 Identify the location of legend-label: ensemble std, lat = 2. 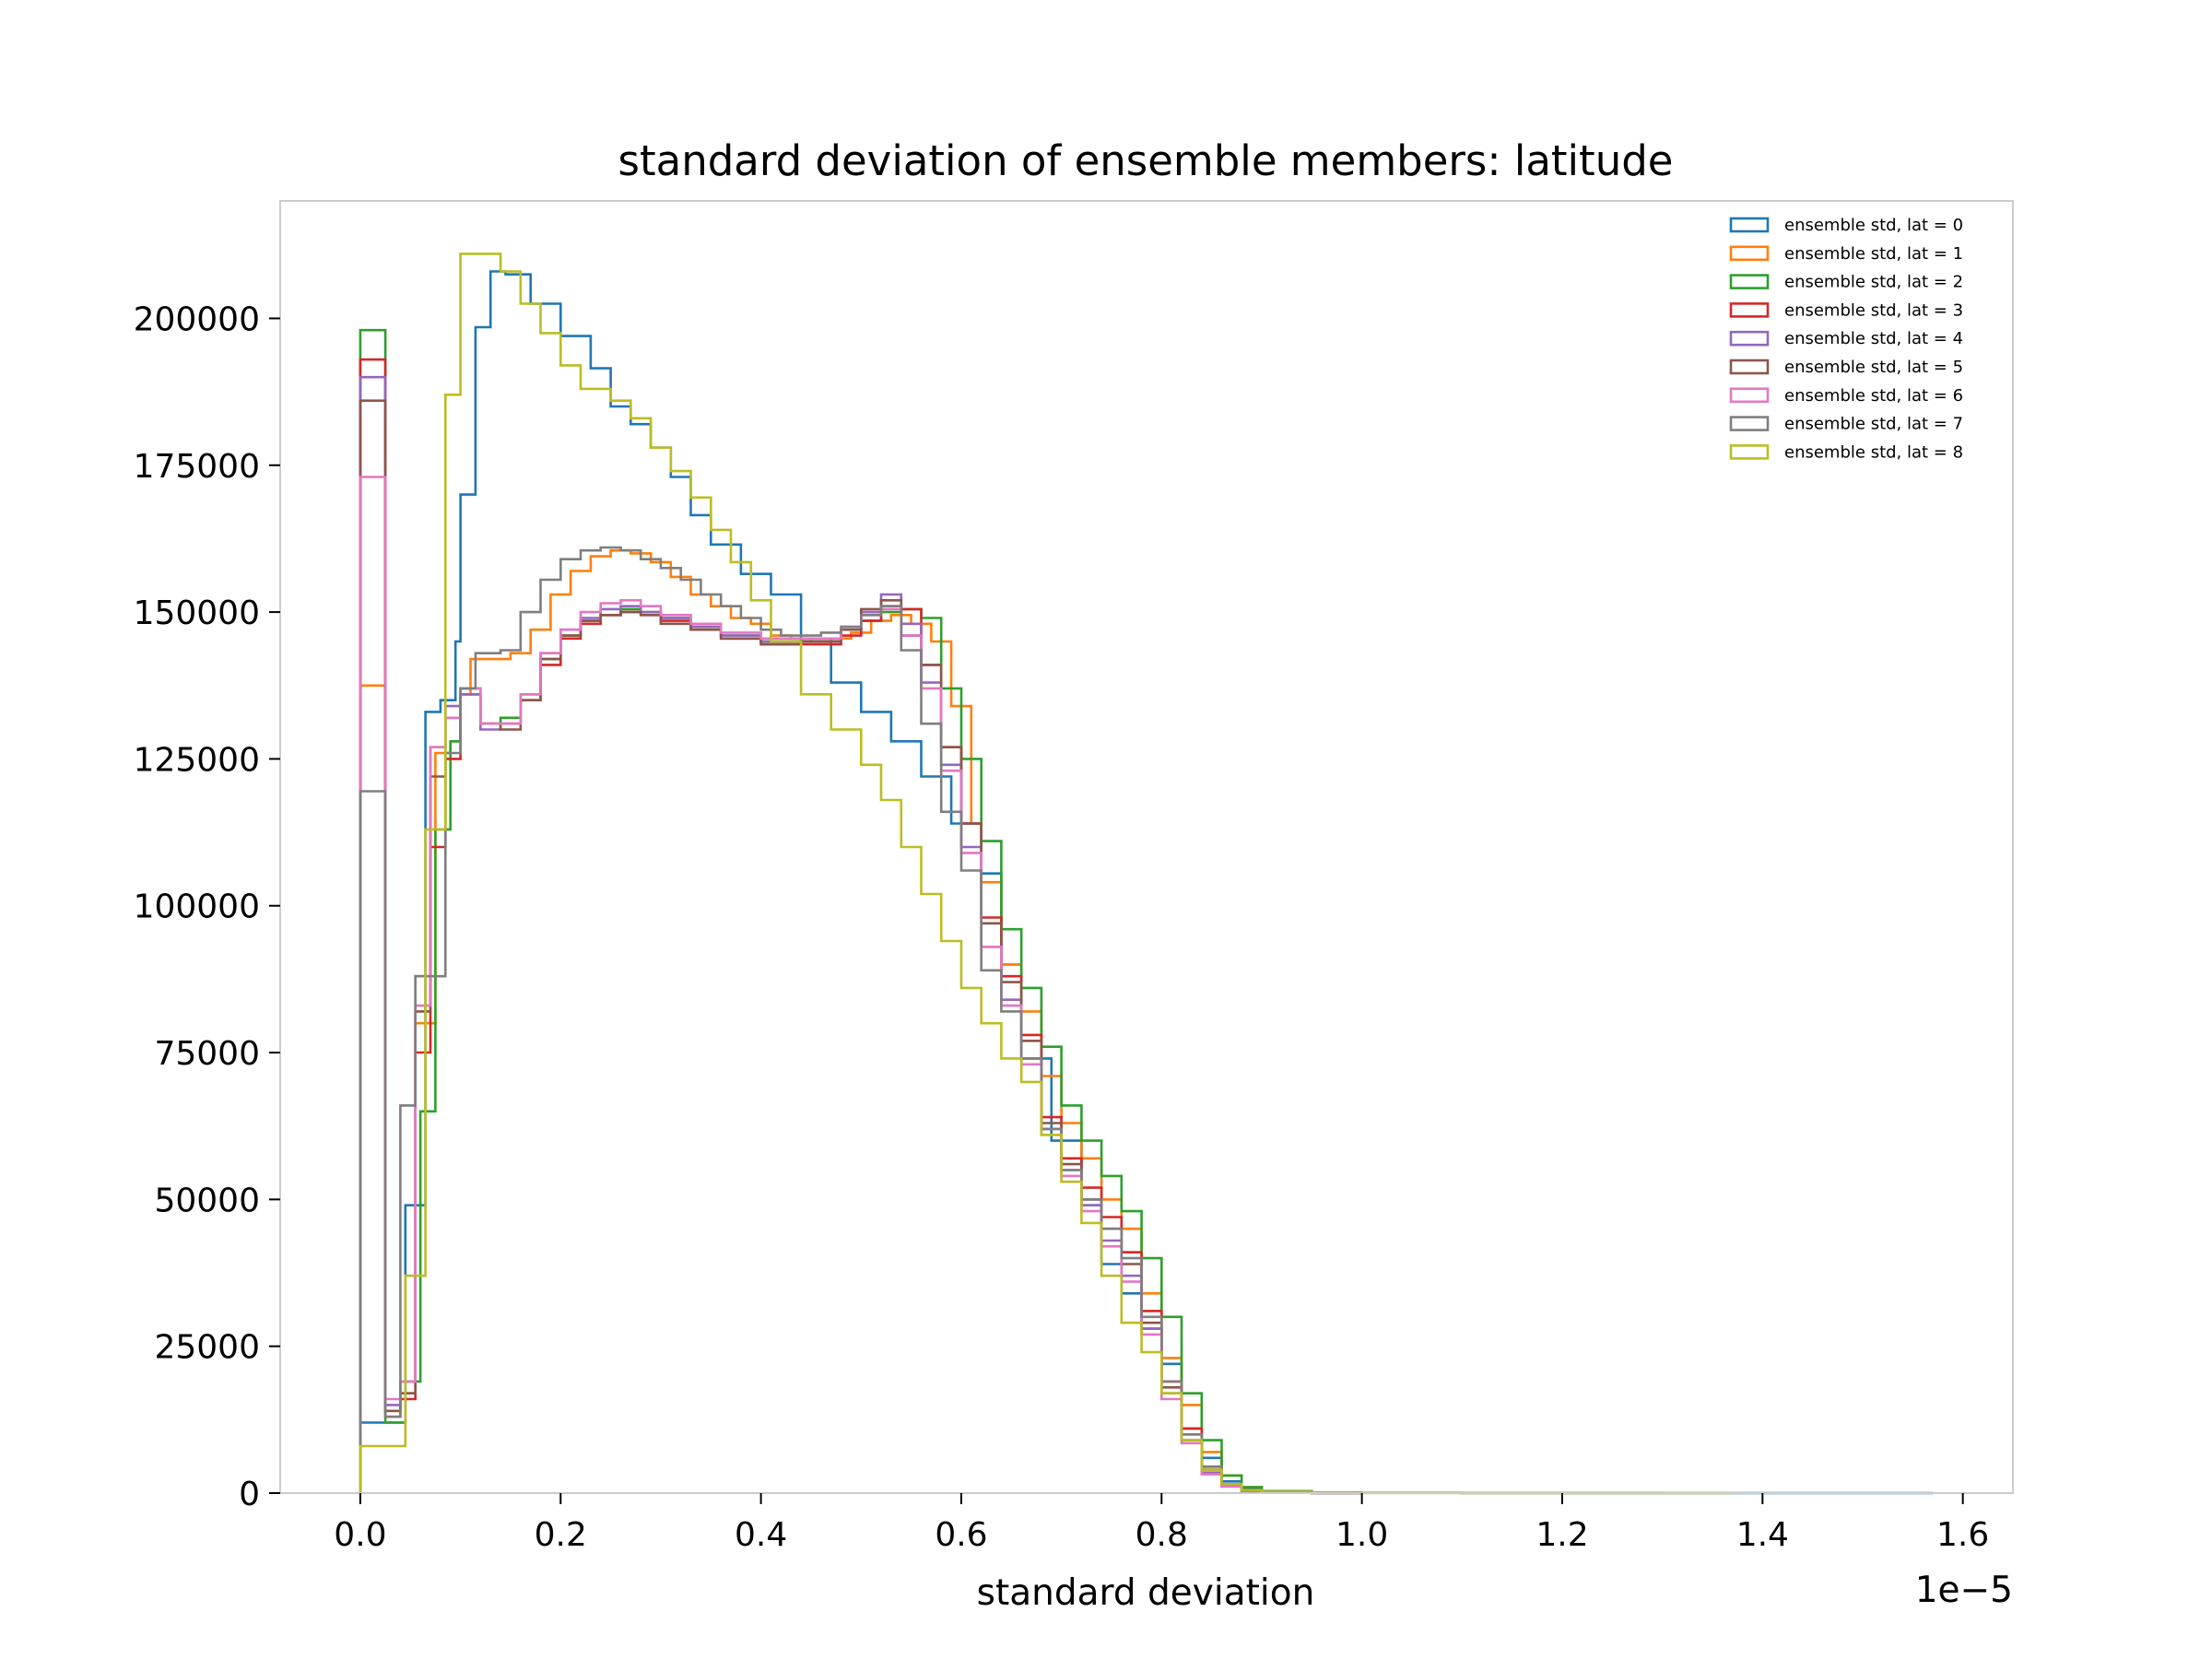
(1873, 282).